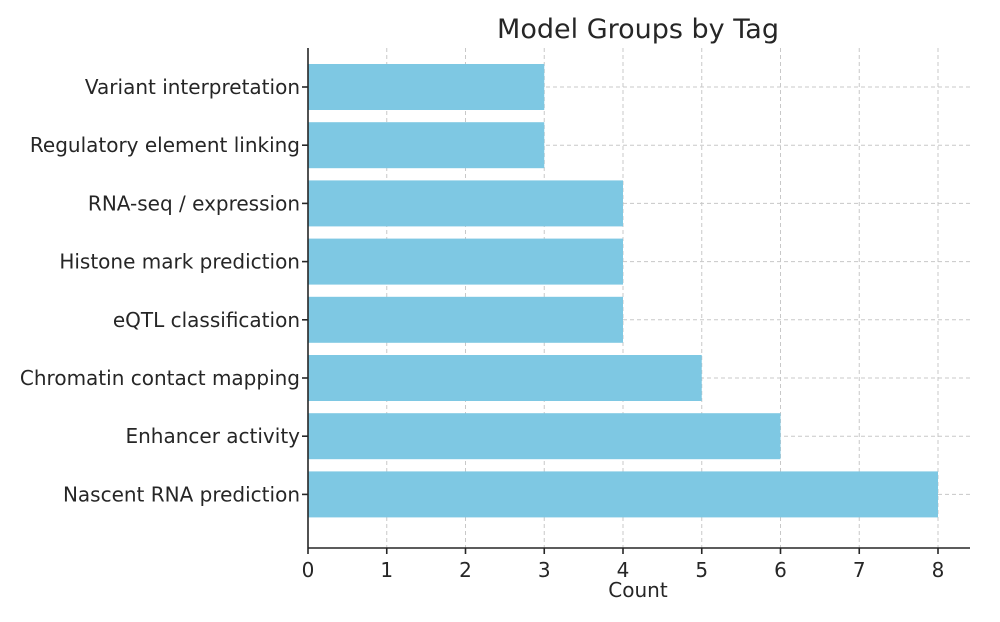  Describe the element at coordinates (386, 570) in the screenshot. I see `x-tick-label: 1` at that location.